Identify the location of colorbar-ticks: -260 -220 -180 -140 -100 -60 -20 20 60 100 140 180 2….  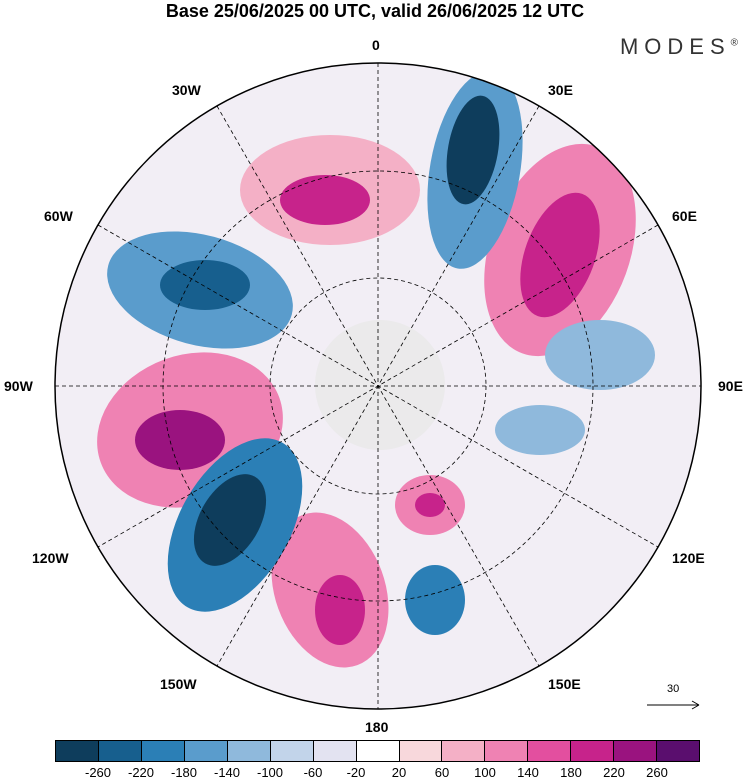
(377, 774).